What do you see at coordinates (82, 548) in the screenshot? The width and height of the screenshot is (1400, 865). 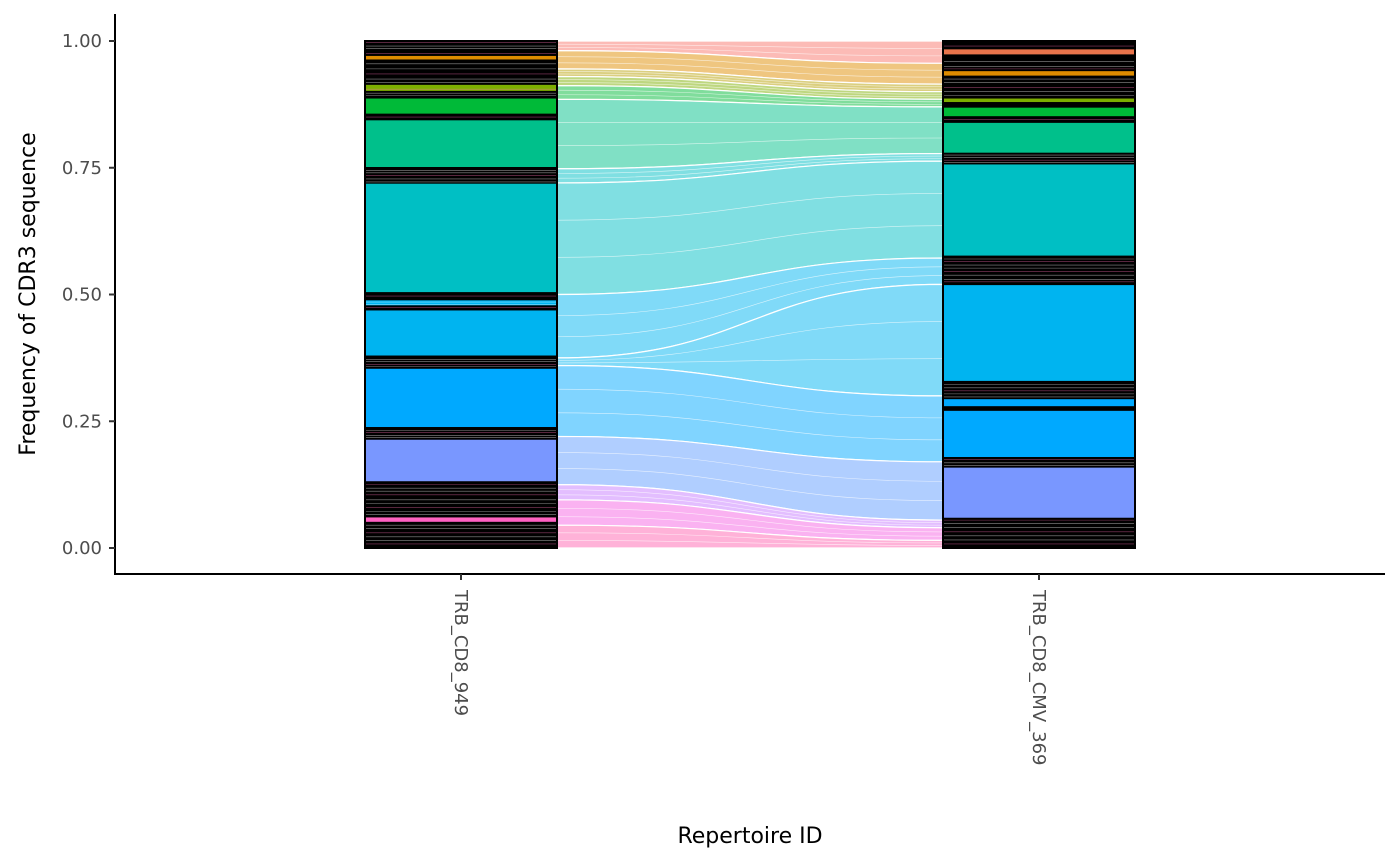 I see `y-tick-label-0: 0.00` at bounding box center [82, 548].